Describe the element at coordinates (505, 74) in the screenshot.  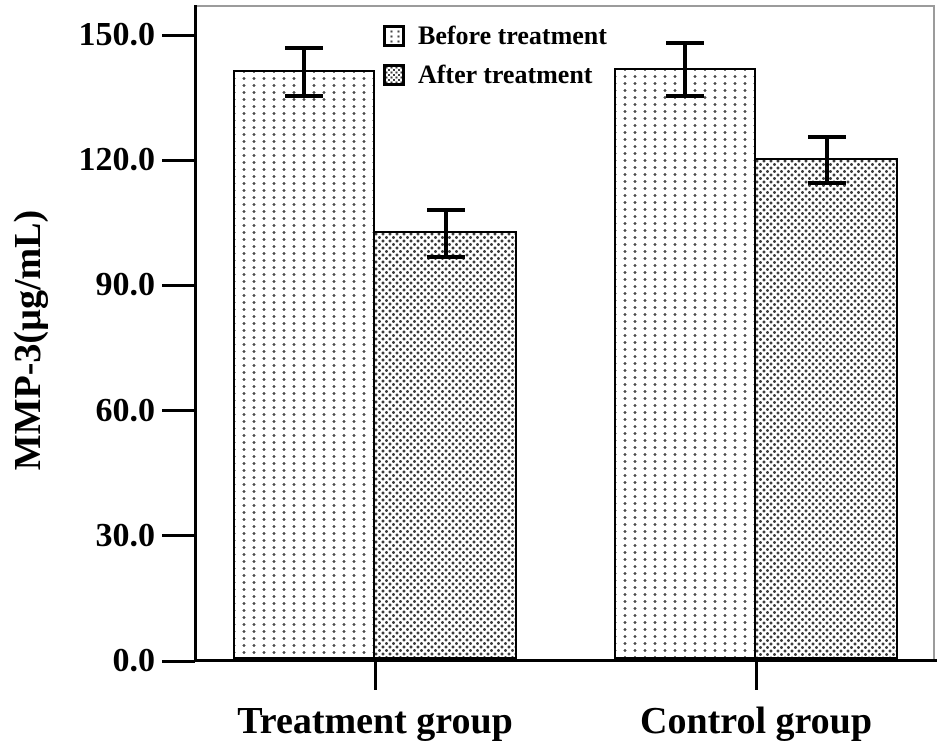
I see `legend-label-after-treatment: After treatment` at that location.